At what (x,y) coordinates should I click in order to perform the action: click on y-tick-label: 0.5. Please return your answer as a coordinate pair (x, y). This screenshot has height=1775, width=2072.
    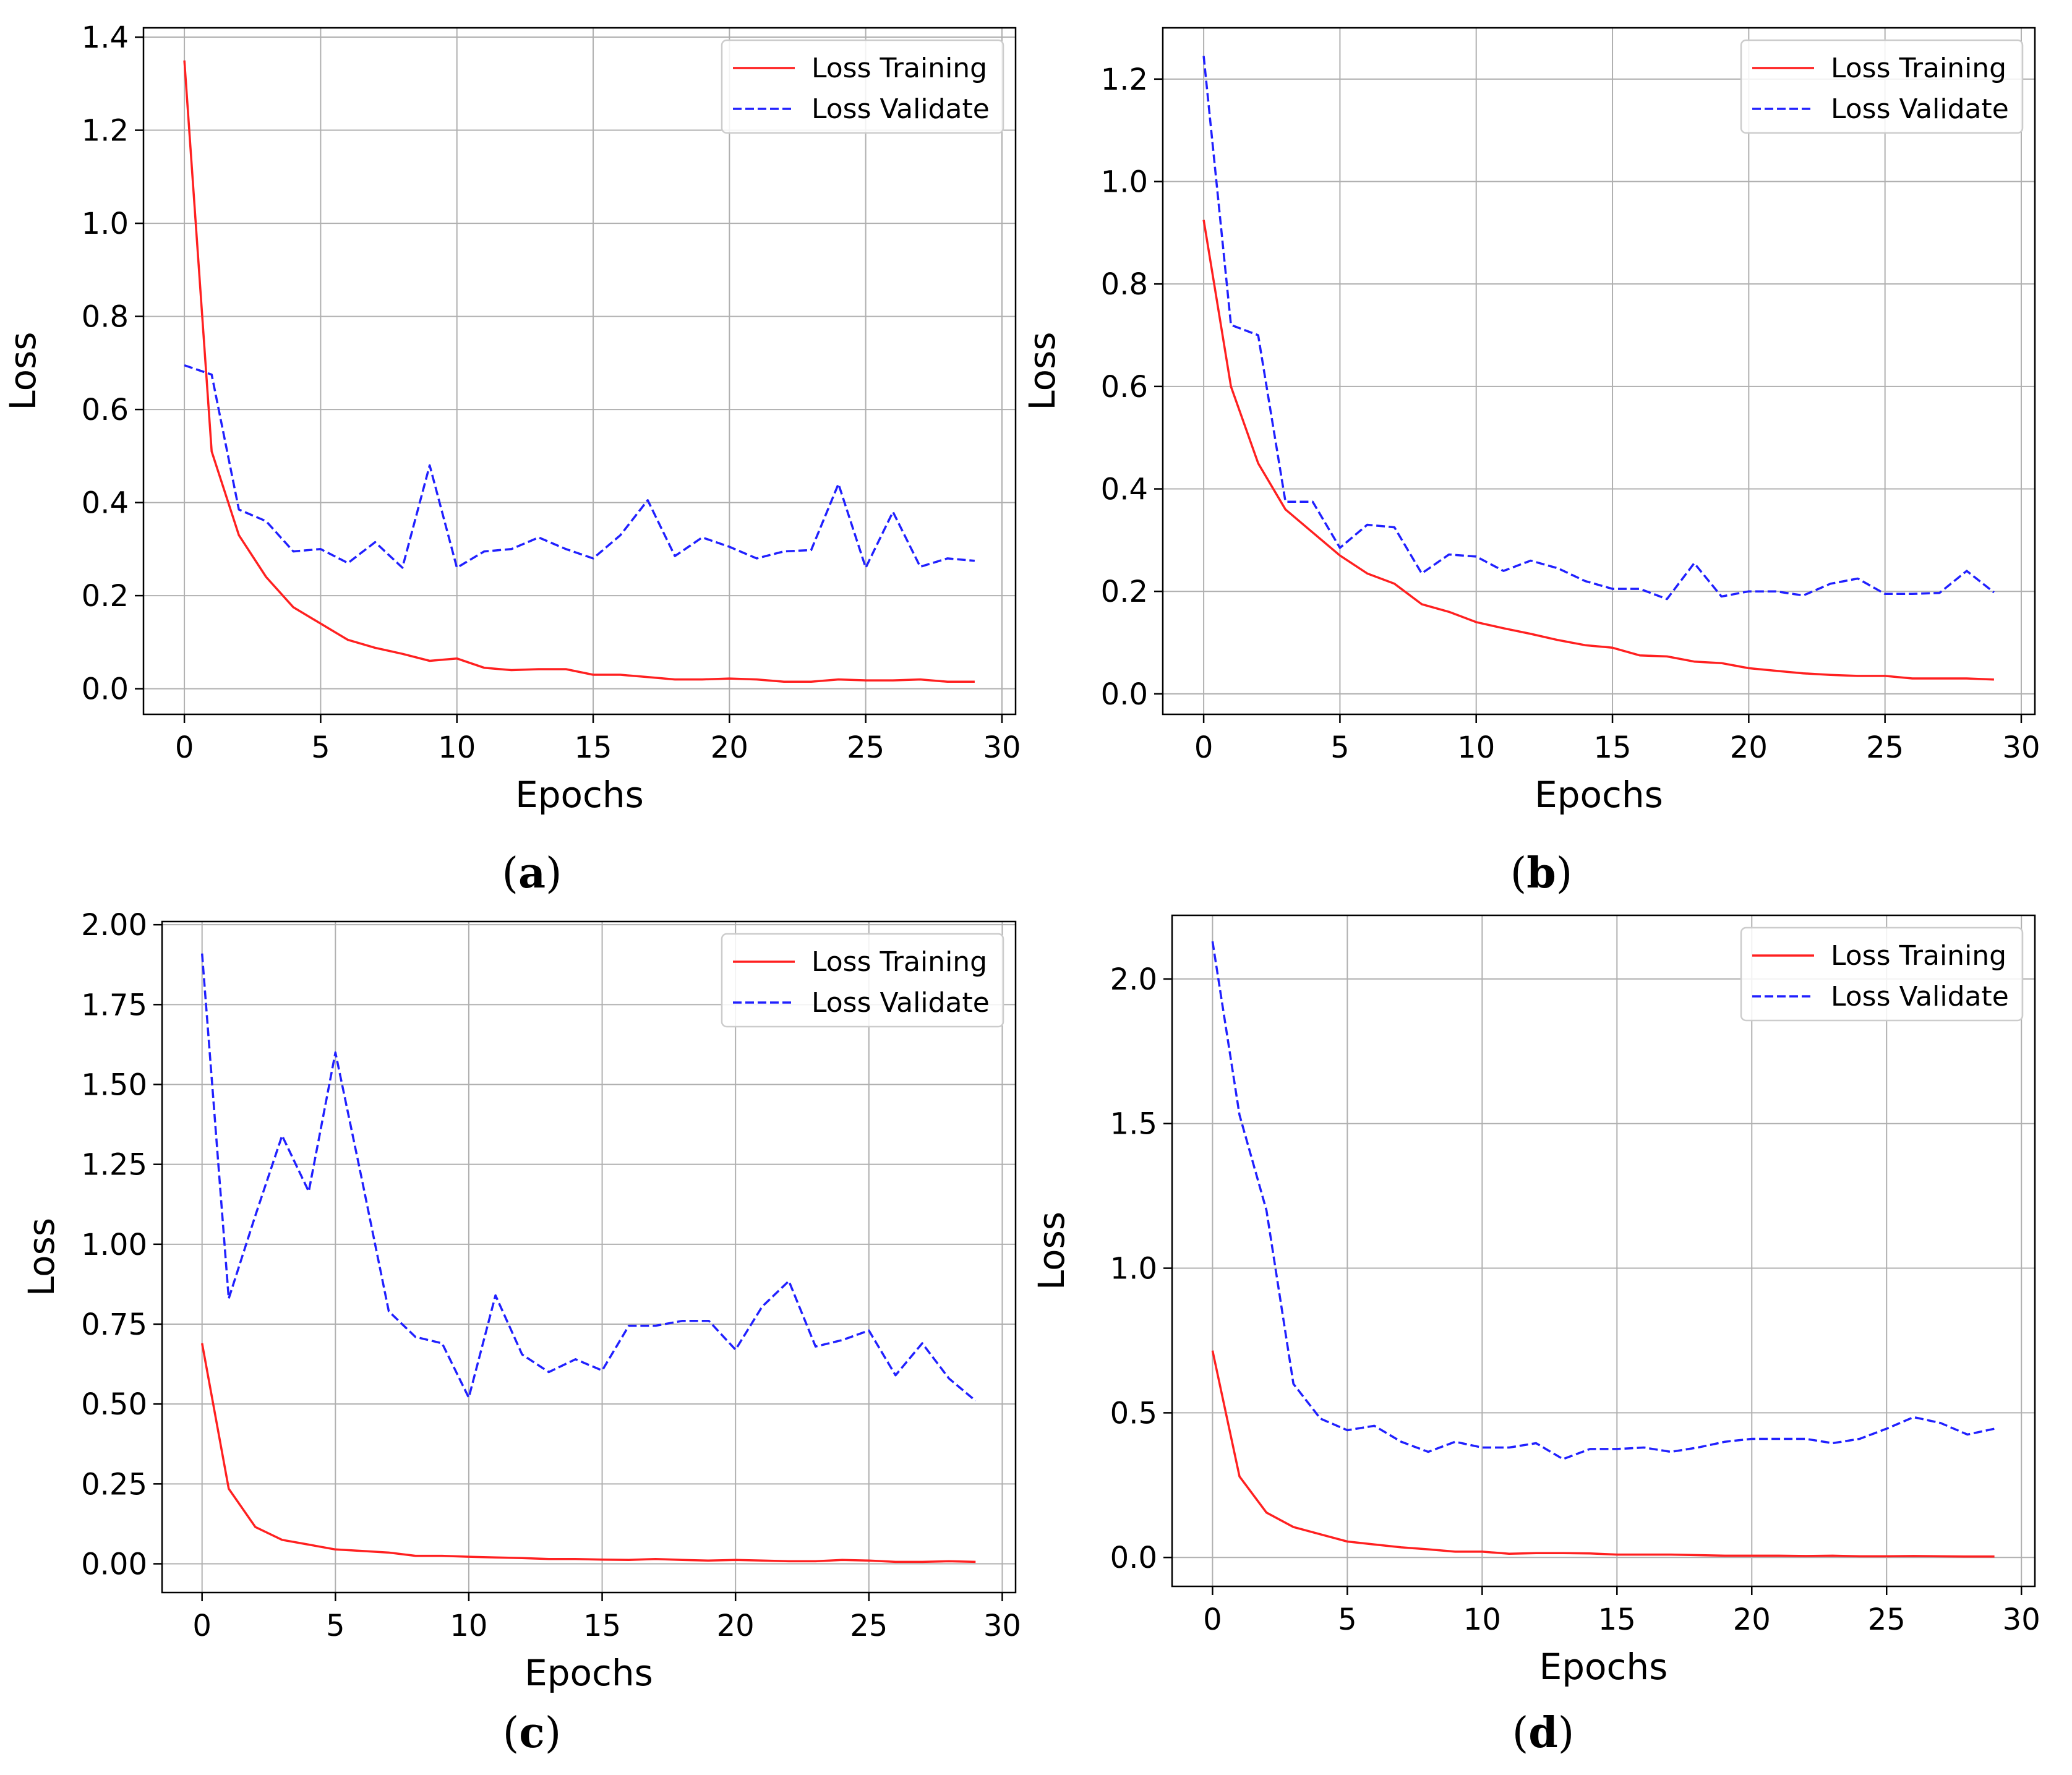
    Looking at the image, I should click on (1133, 1414).